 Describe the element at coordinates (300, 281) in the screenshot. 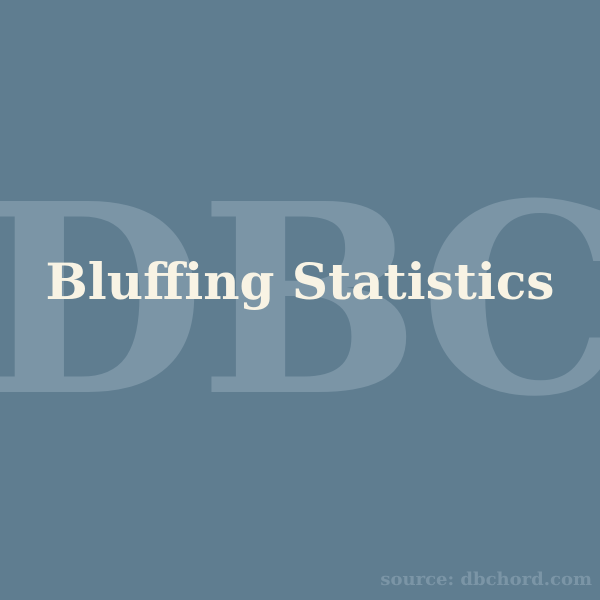

I see `page-title: Bluffing Statistics` at that location.